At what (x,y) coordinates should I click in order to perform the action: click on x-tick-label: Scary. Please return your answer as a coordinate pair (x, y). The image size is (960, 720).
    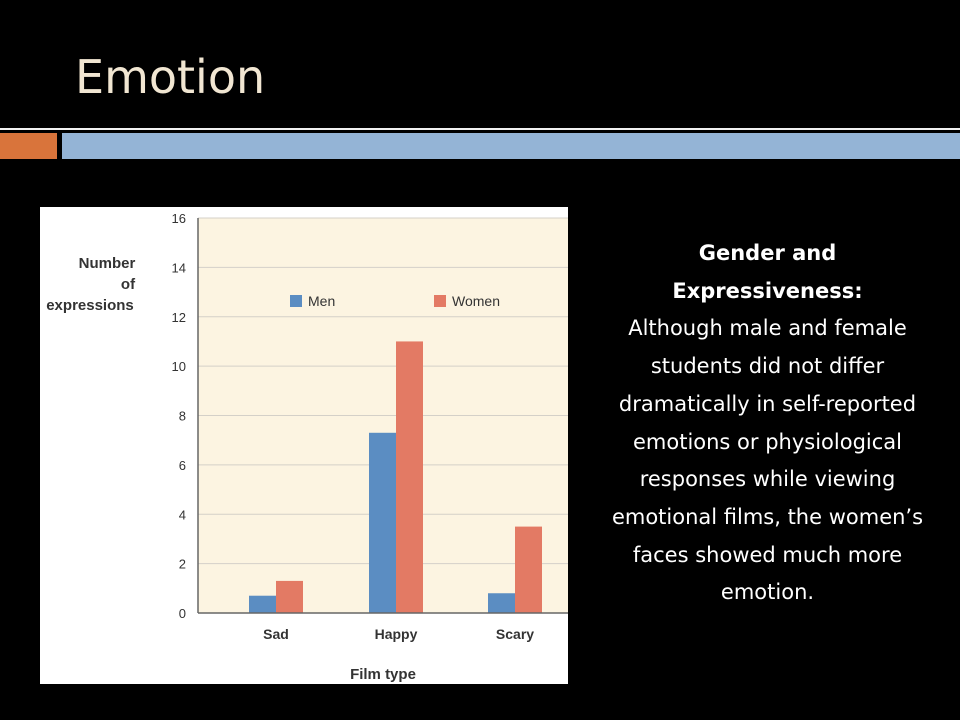
    Looking at the image, I should click on (515, 634).